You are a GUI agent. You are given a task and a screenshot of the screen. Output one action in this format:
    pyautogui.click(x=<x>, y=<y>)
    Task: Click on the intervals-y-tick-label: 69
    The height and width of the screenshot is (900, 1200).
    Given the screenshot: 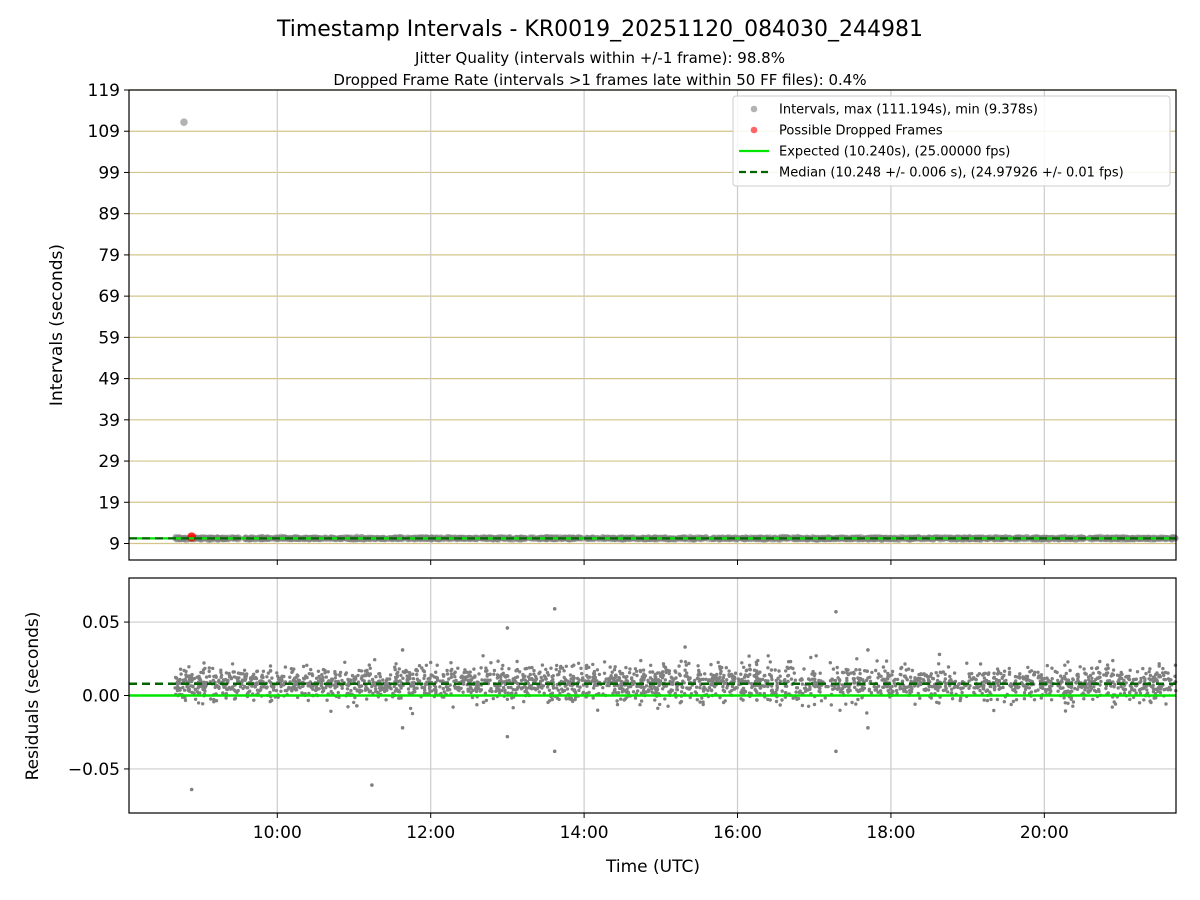 What is the action you would take?
    pyautogui.click(x=109, y=297)
    